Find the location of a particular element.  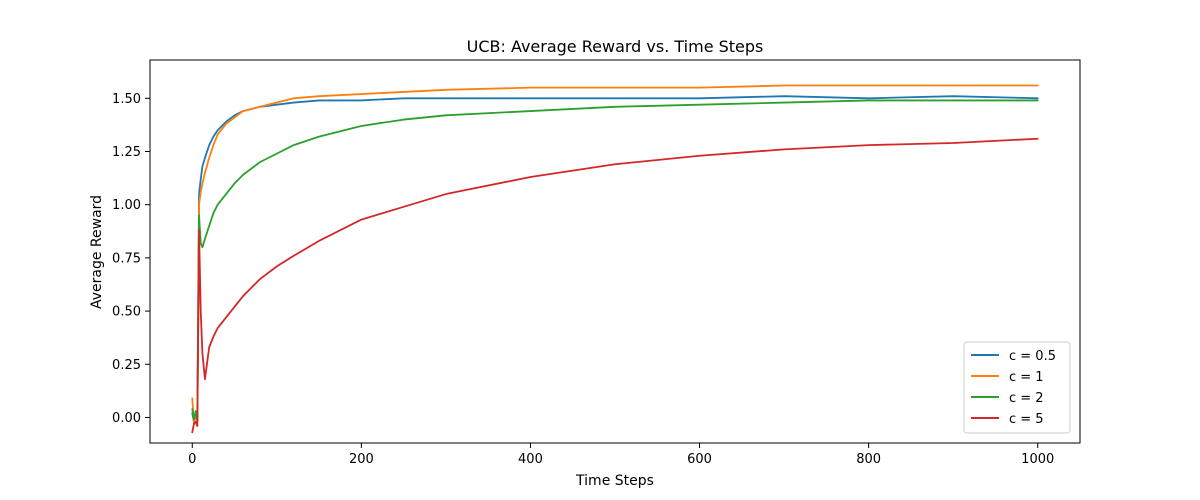

legend-label: c = 1 is located at coordinates (1026, 377).